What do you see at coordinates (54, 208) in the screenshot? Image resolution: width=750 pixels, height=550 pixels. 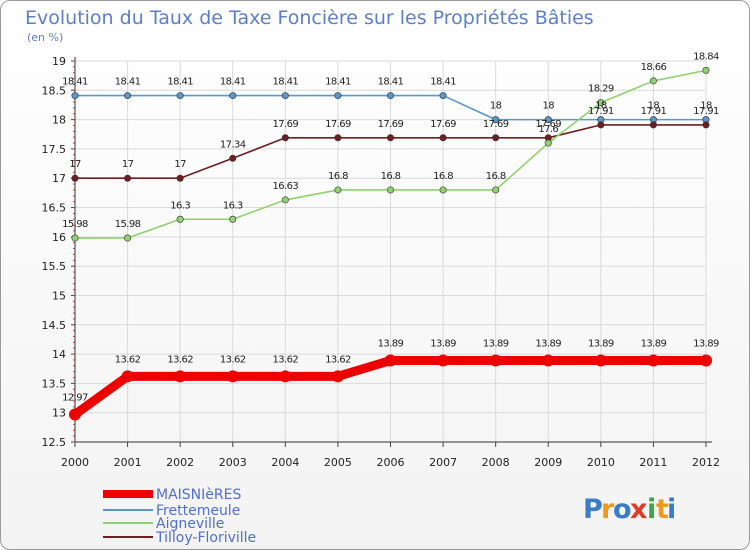 I see `y-tick-label: 16.5` at bounding box center [54, 208].